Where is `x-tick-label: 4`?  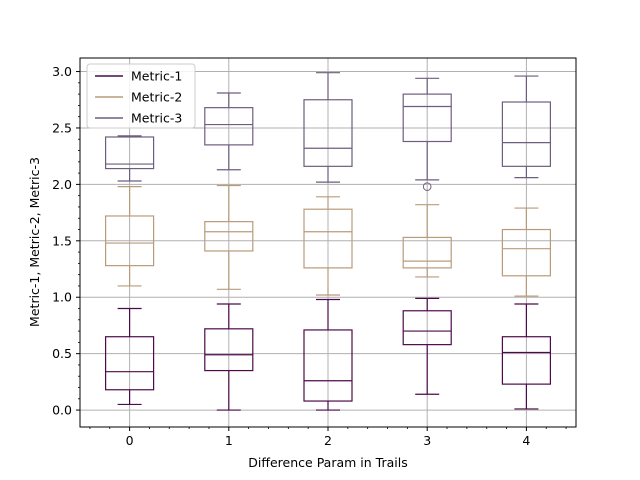 x-tick-label: 4 is located at coordinates (526, 440).